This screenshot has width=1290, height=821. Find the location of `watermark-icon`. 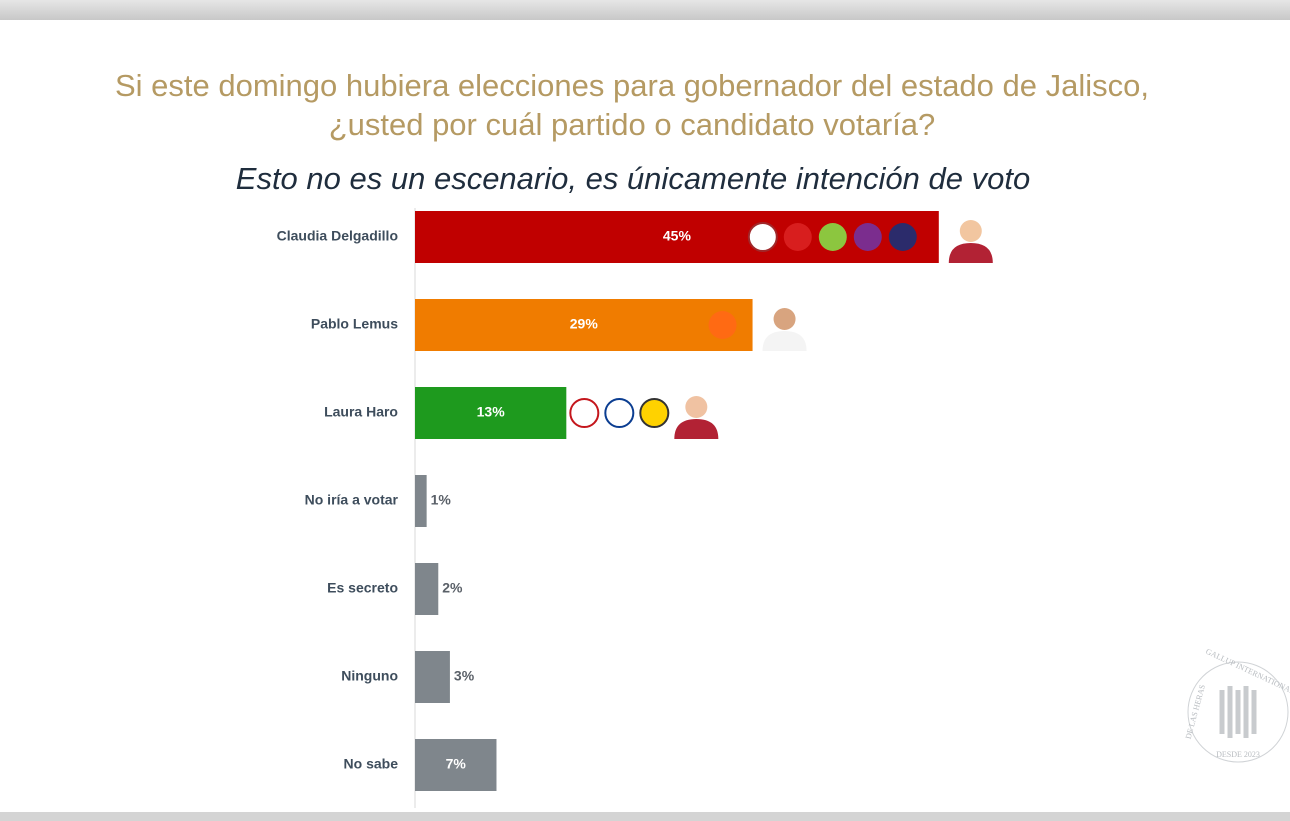

watermark-icon is located at coordinates (1238, 712).